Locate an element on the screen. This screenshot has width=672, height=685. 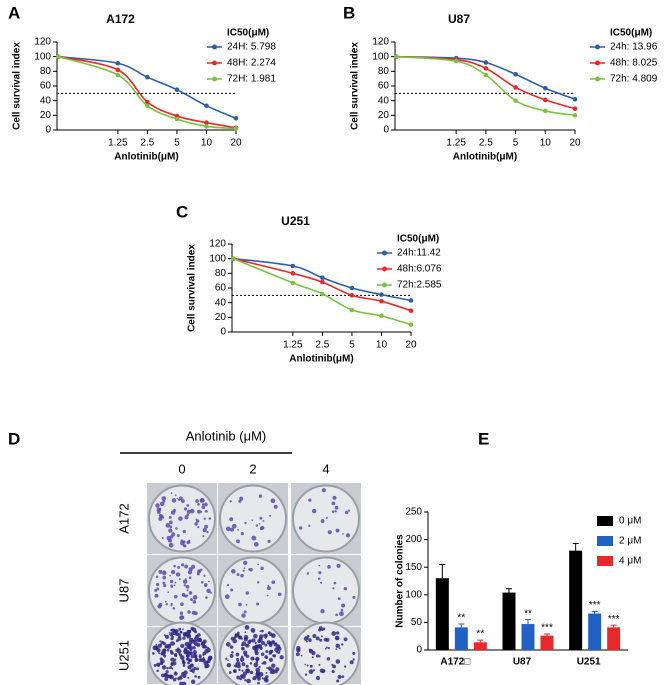
y-tick-label: 120 is located at coordinates (217, 244).